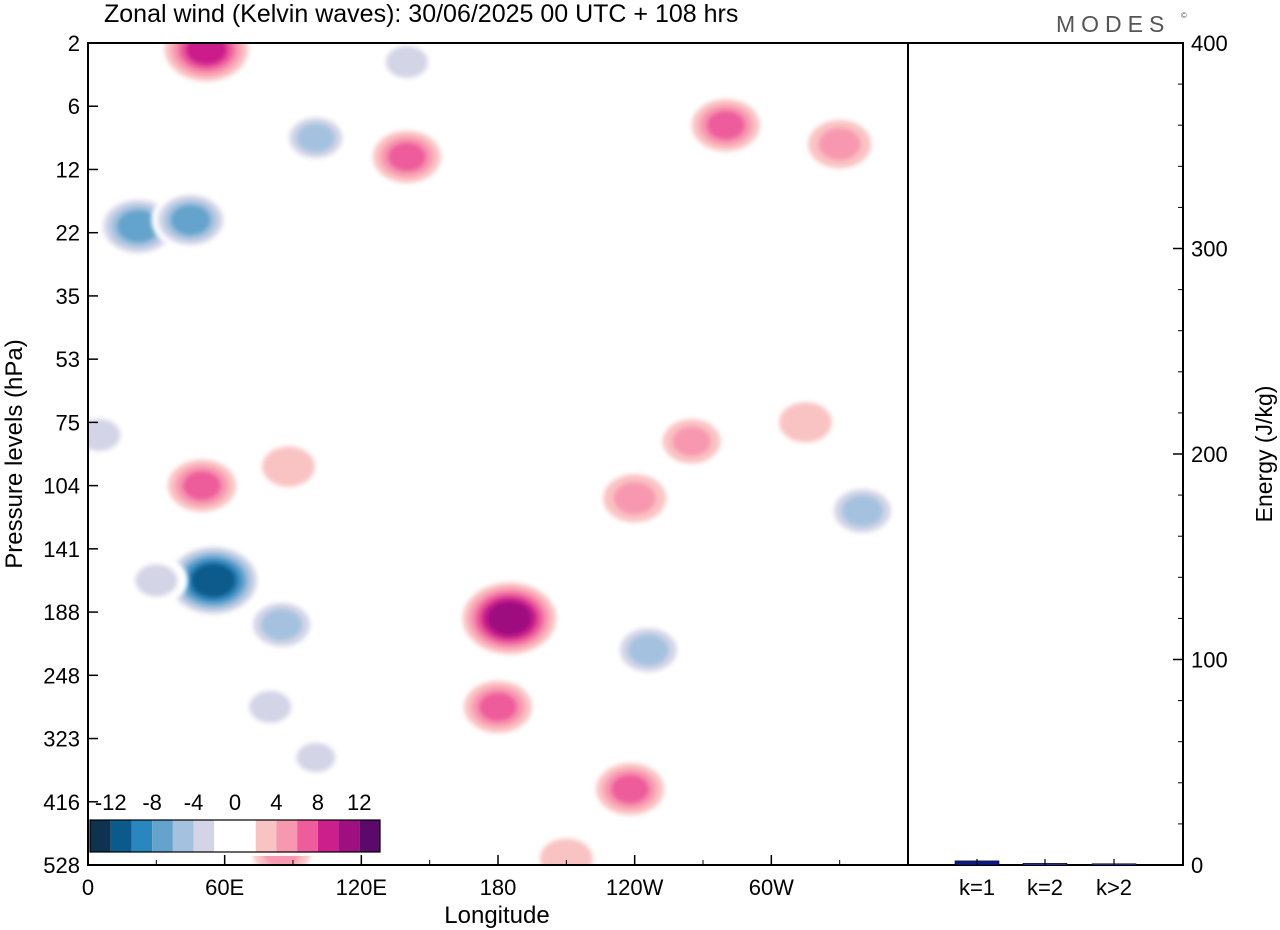 The width and height of the screenshot is (1280, 930). I want to click on y-tick-label: 22, so click(68, 233).